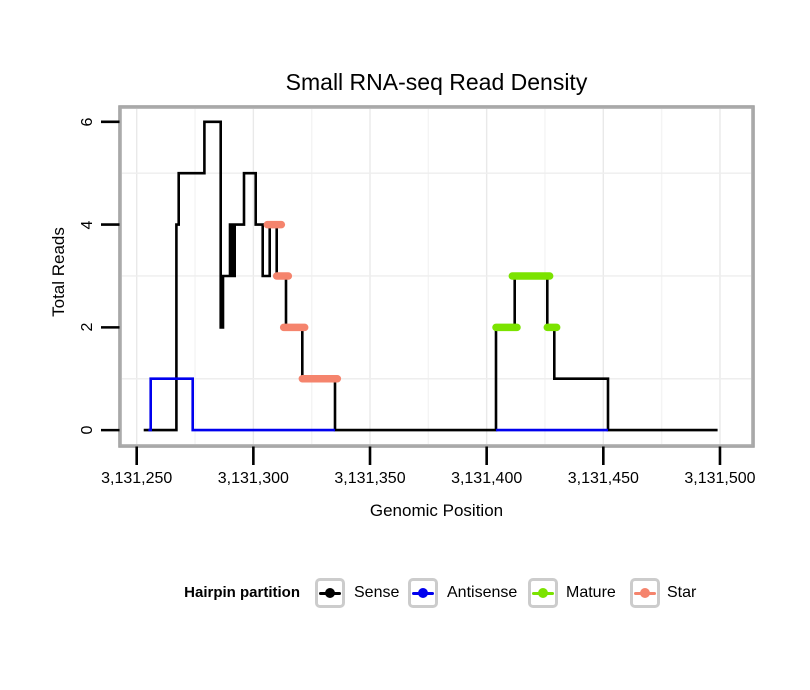  I want to click on chart-title: Small RNA-seq Read Density, so click(436, 82).